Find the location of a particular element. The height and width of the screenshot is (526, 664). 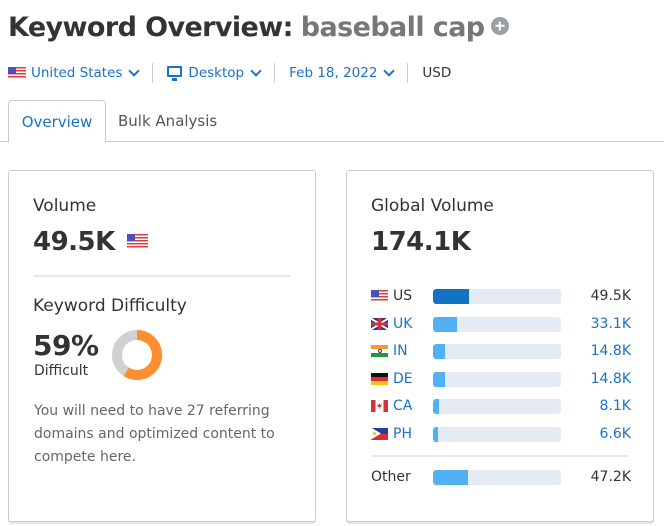

country-row-in: IN 14.8K is located at coordinates (501, 351).